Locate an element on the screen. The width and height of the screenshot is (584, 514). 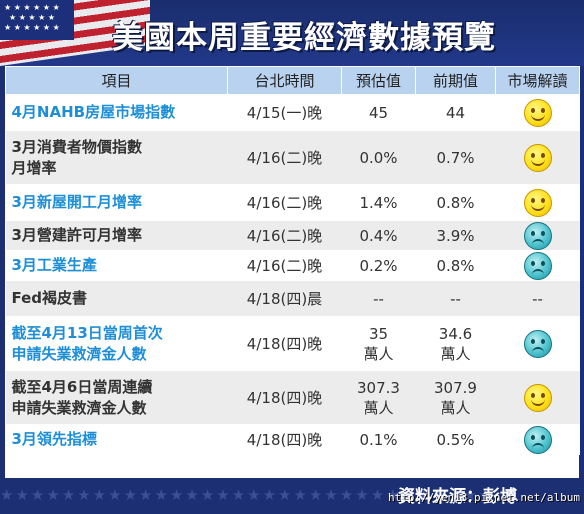
item-cell: 3月領先指標 is located at coordinates (116, 439).